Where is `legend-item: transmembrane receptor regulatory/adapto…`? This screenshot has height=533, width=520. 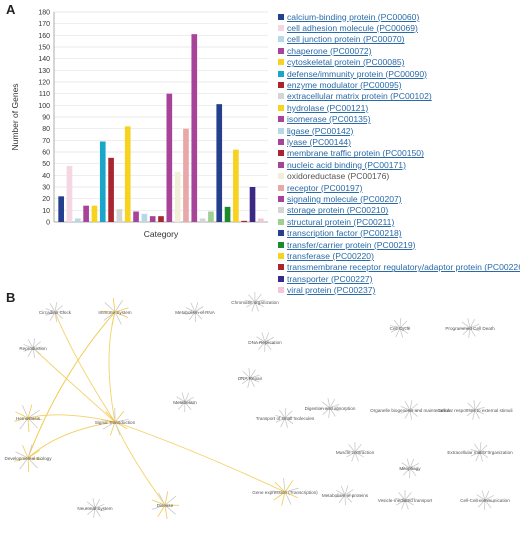
legend-item: transmembrane receptor regulatory/adapto… is located at coordinates (399, 267).